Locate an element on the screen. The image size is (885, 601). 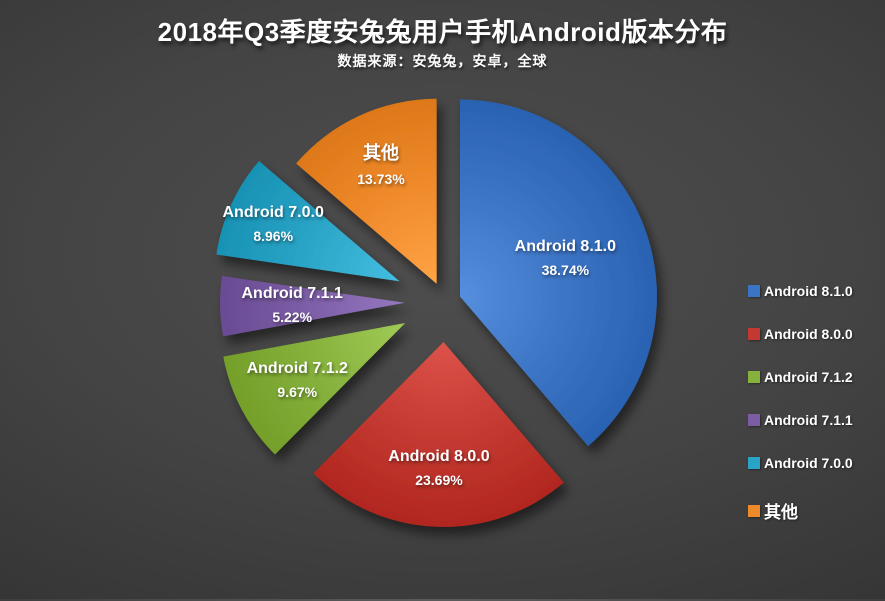
legend-label: Android 8.0.0 is located at coordinates (808, 334).